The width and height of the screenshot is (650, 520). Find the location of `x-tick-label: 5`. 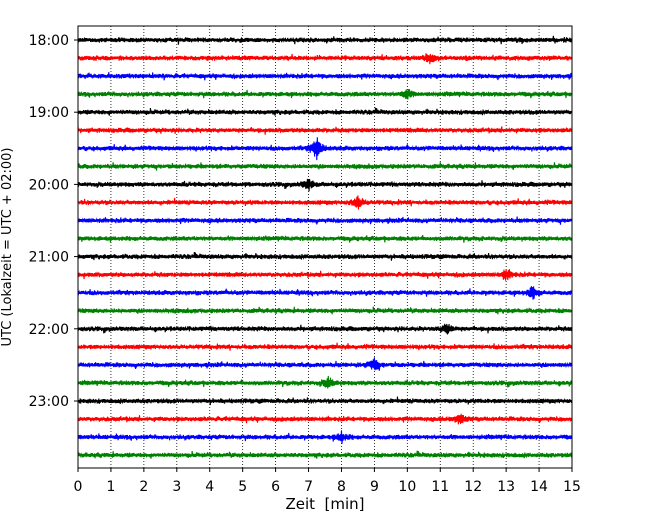

x-tick-label: 5 is located at coordinates (242, 487).